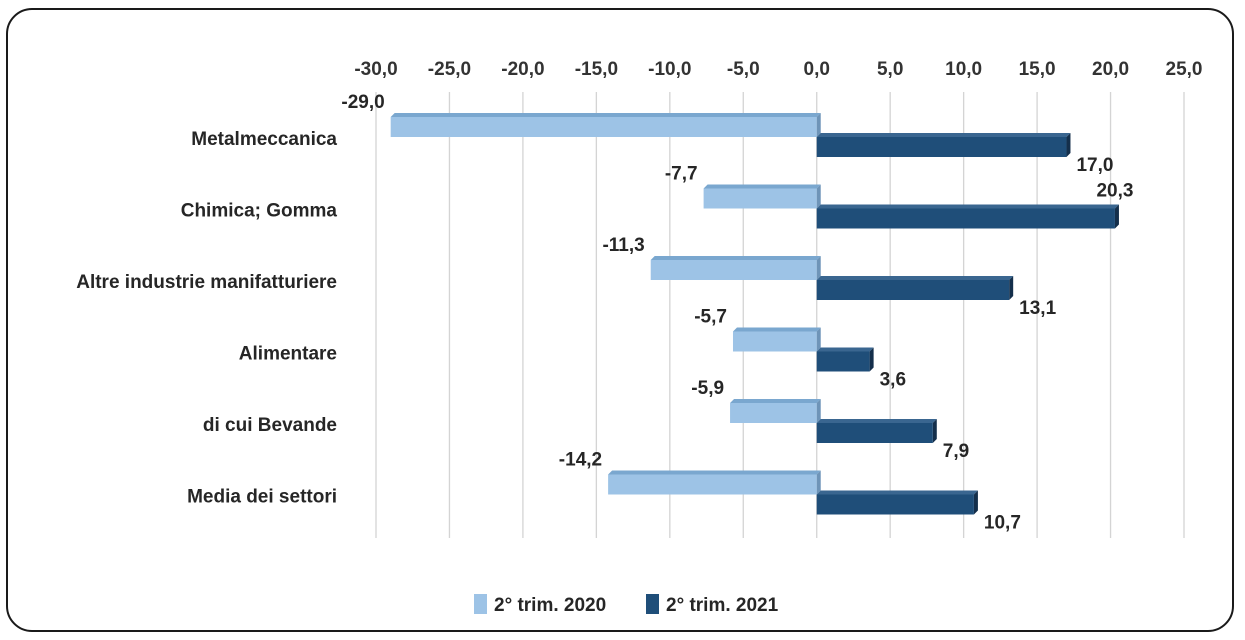 The width and height of the screenshot is (1245, 640). What do you see at coordinates (1110, 69) in the screenshot?
I see `x-tick-label: 20,0` at bounding box center [1110, 69].